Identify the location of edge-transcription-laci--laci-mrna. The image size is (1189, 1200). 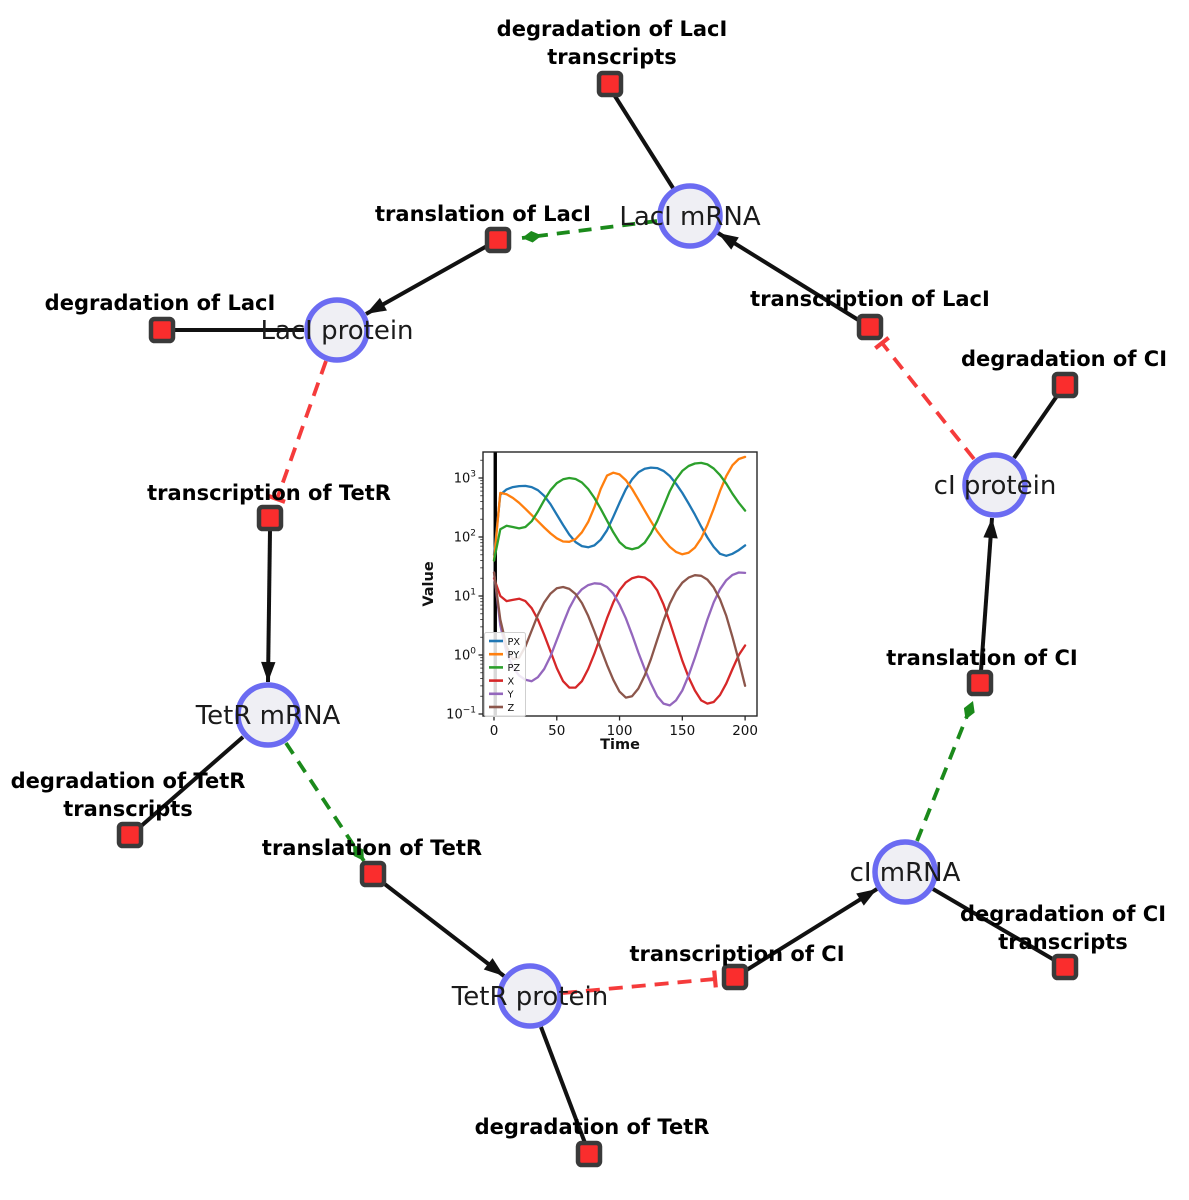
(789, 277).